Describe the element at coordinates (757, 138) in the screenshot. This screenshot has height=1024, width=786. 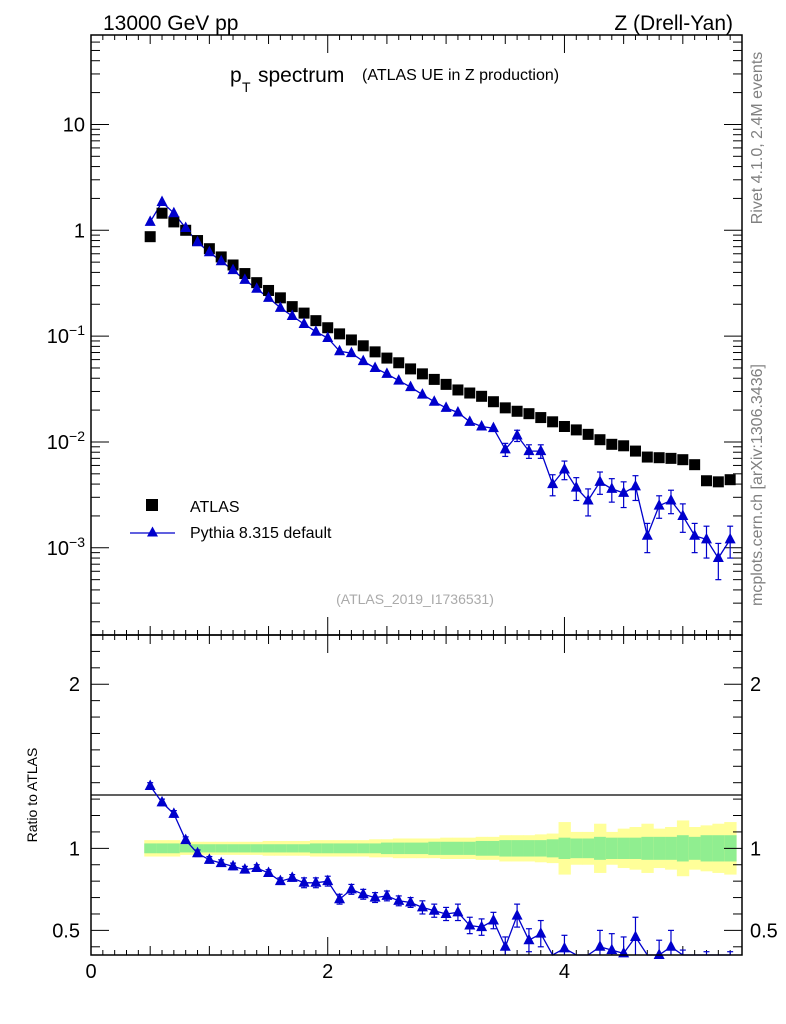
I see `rivet-label: Rivet 4.1.0, 2.4M events` at that location.